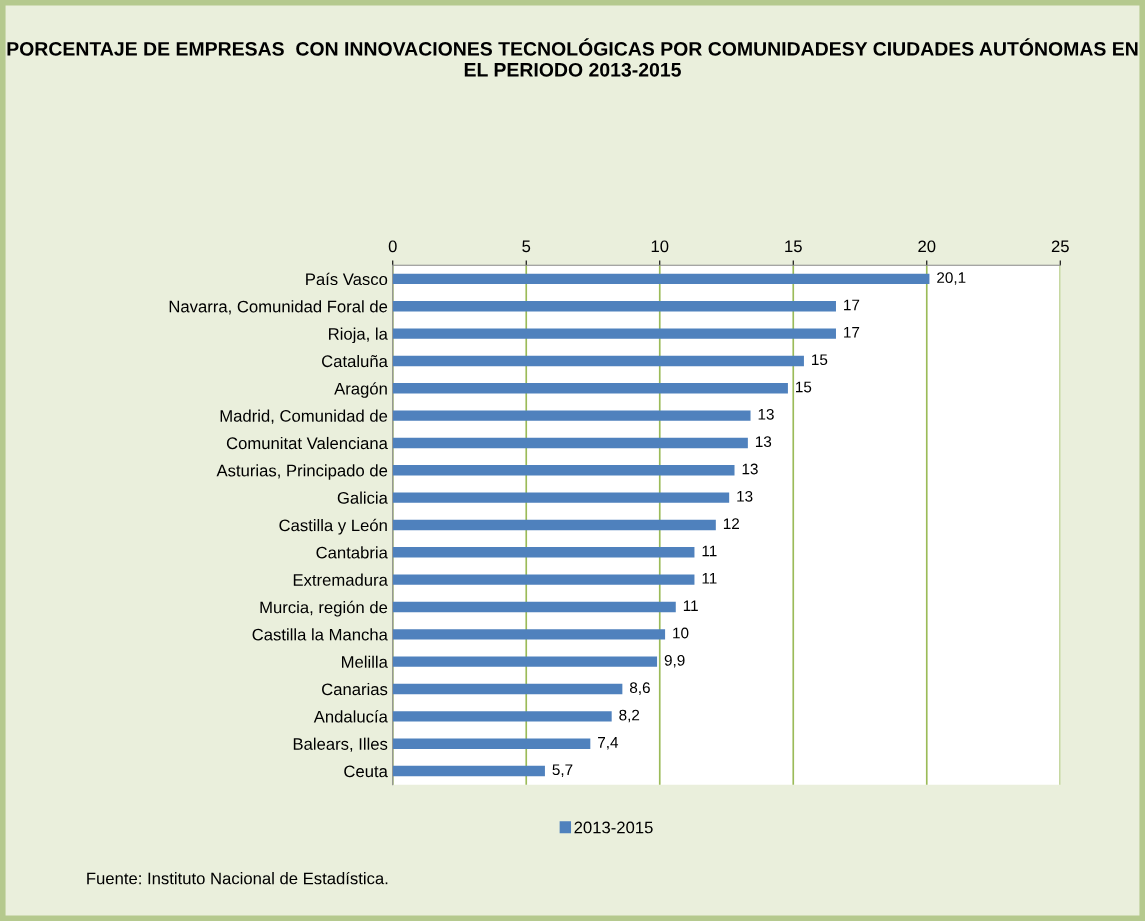 The width and height of the screenshot is (1145, 921). What do you see at coordinates (392, 246) in the screenshot?
I see `x-tick-label: 0` at bounding box center [392, 246].